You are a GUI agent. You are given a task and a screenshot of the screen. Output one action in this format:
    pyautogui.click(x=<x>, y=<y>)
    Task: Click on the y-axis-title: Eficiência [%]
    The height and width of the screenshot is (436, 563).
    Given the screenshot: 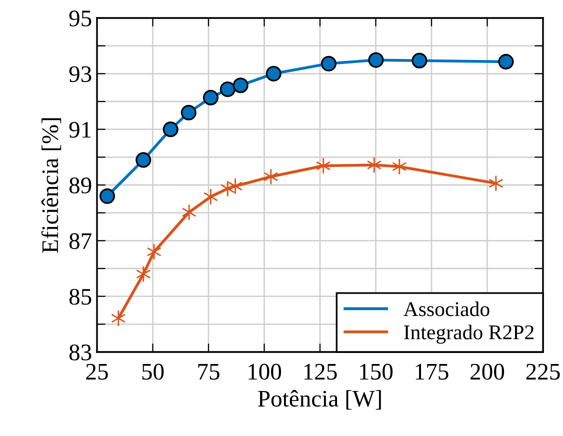 What is the action you would take?
    pyautogui.click(x=51, y=185)
    